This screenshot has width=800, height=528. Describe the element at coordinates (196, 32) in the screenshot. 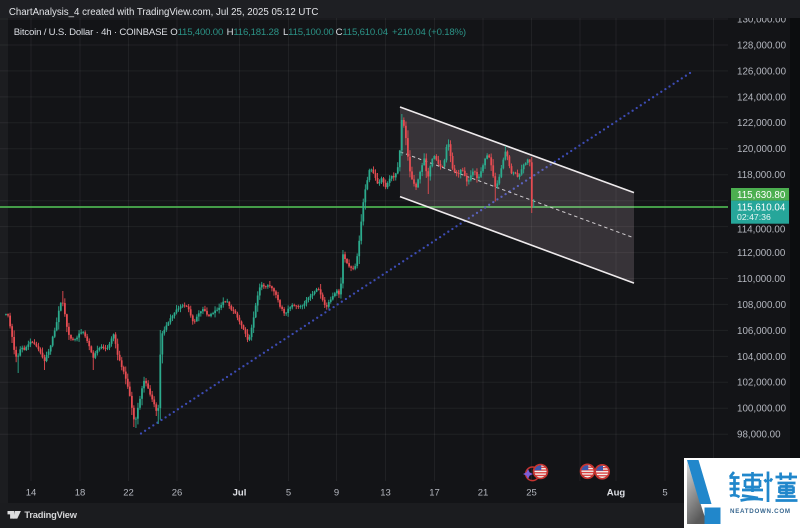

I see `svg-text: O115,400.00` at that location.